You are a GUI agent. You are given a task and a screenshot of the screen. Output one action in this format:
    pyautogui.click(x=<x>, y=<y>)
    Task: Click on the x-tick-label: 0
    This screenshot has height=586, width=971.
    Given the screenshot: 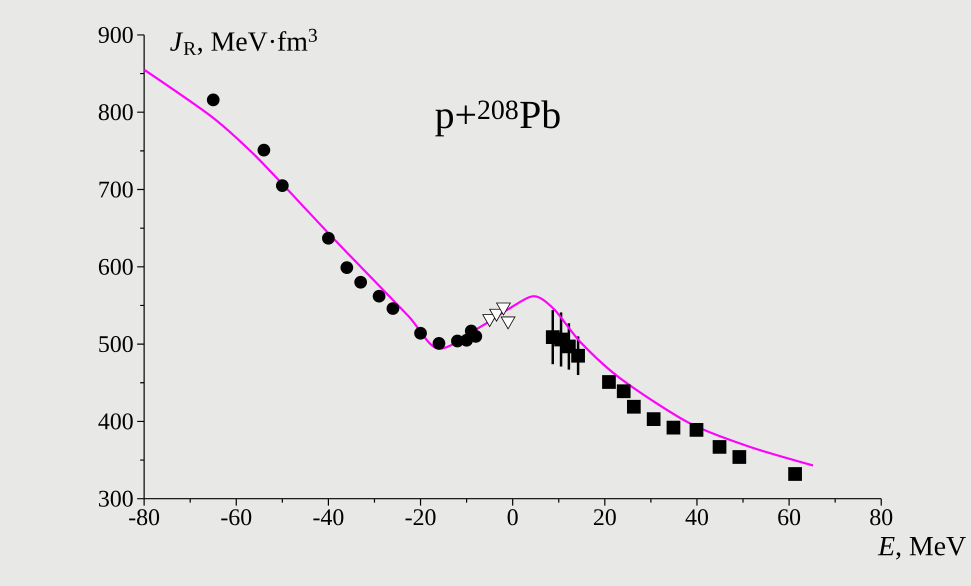 What is the action you would take?
    pyautogui.click(x=513, y=517)
    